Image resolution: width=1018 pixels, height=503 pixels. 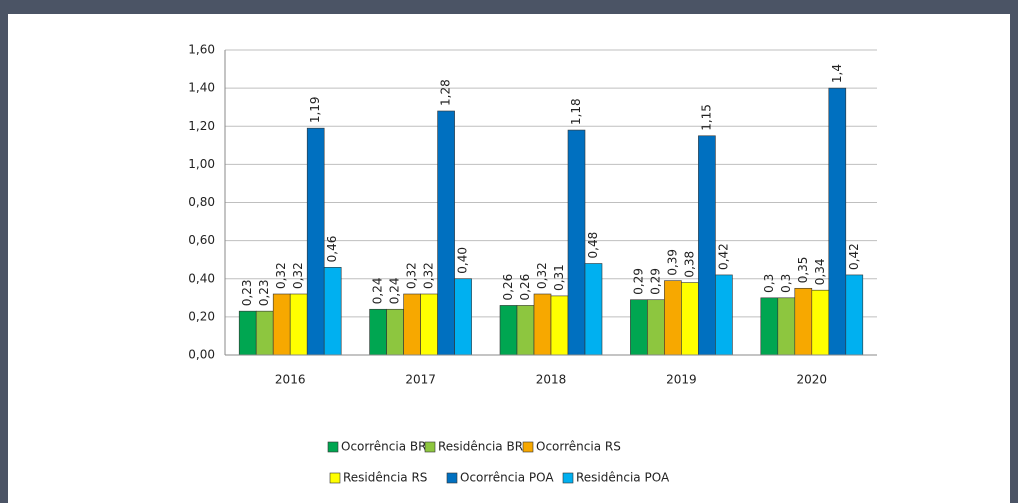 I want to click on value-label: 1,4, so click(x=837, y=73).